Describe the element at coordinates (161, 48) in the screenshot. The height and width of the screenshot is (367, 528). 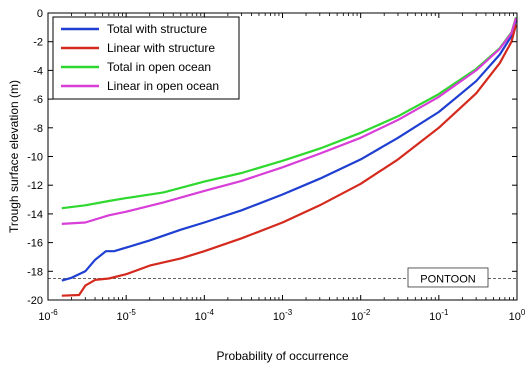
I see `legend-label: Linear with structure` at that location.